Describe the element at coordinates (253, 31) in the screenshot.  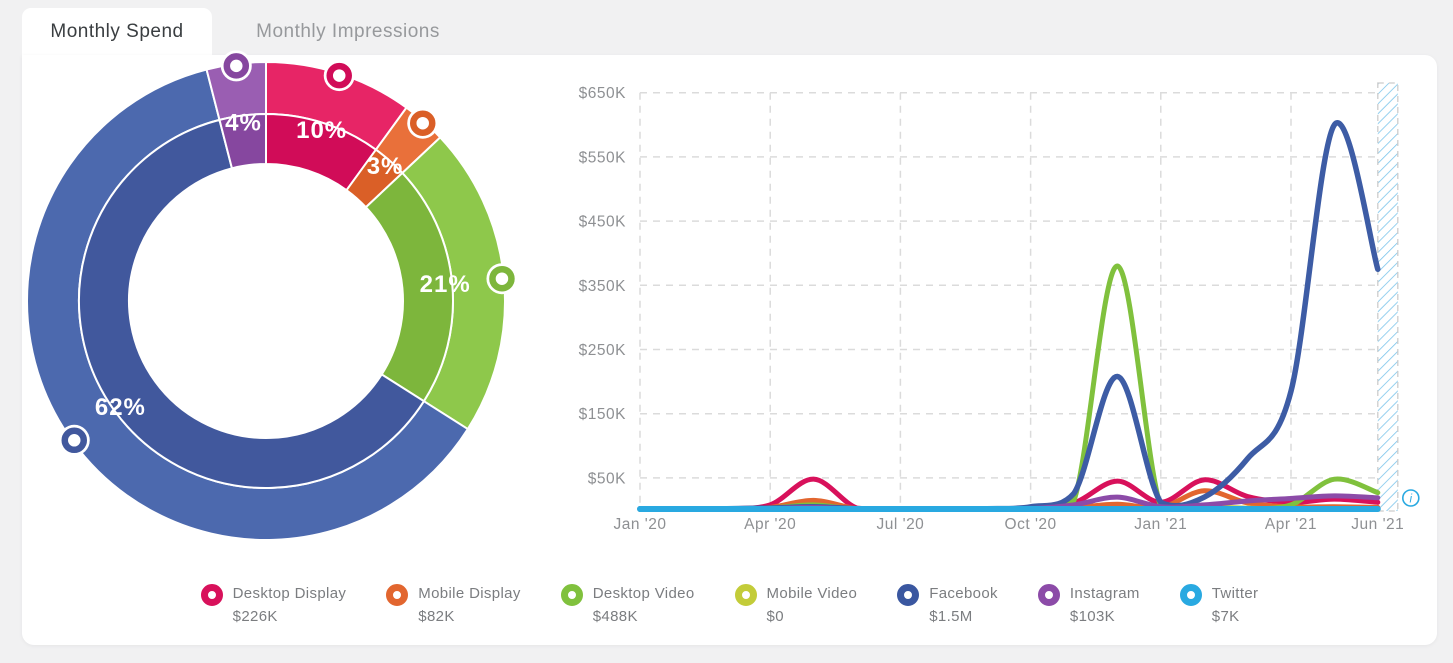
I see `tab-bar: Monthly Spend Monthly Impressions` at that location.